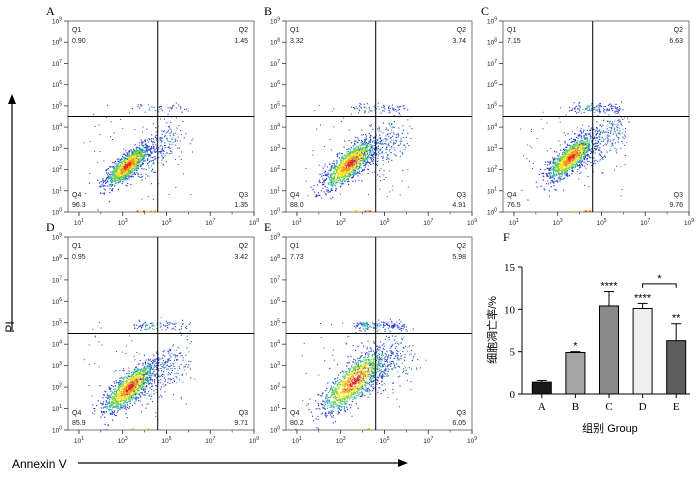 The height and width of the screenshot is (480, 700). Describe the element at coordinates (243, 195) in the screenshot. I see `quadrant-q3-label: Q3` at that location.